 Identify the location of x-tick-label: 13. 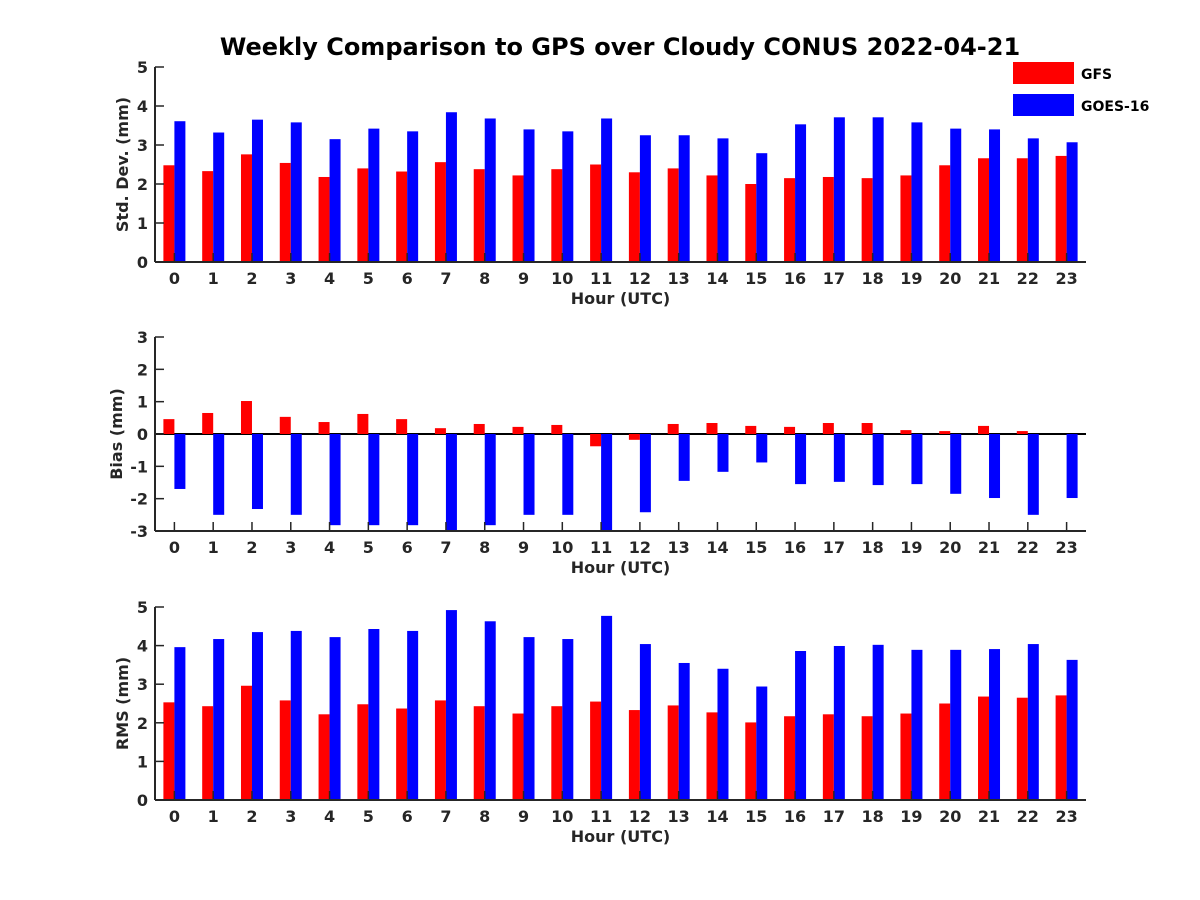
(679, 278).